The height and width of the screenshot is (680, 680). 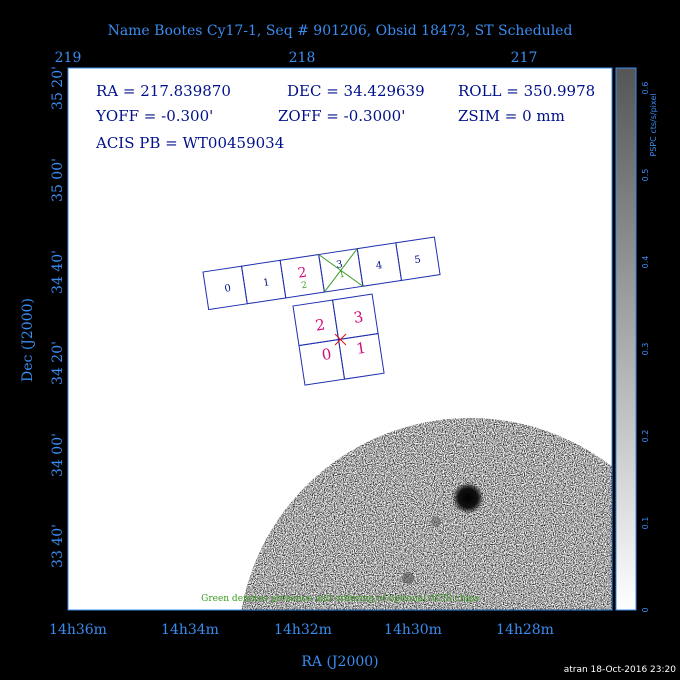 I want to click on left-tick: 35 00', so click(x=58, y=180).